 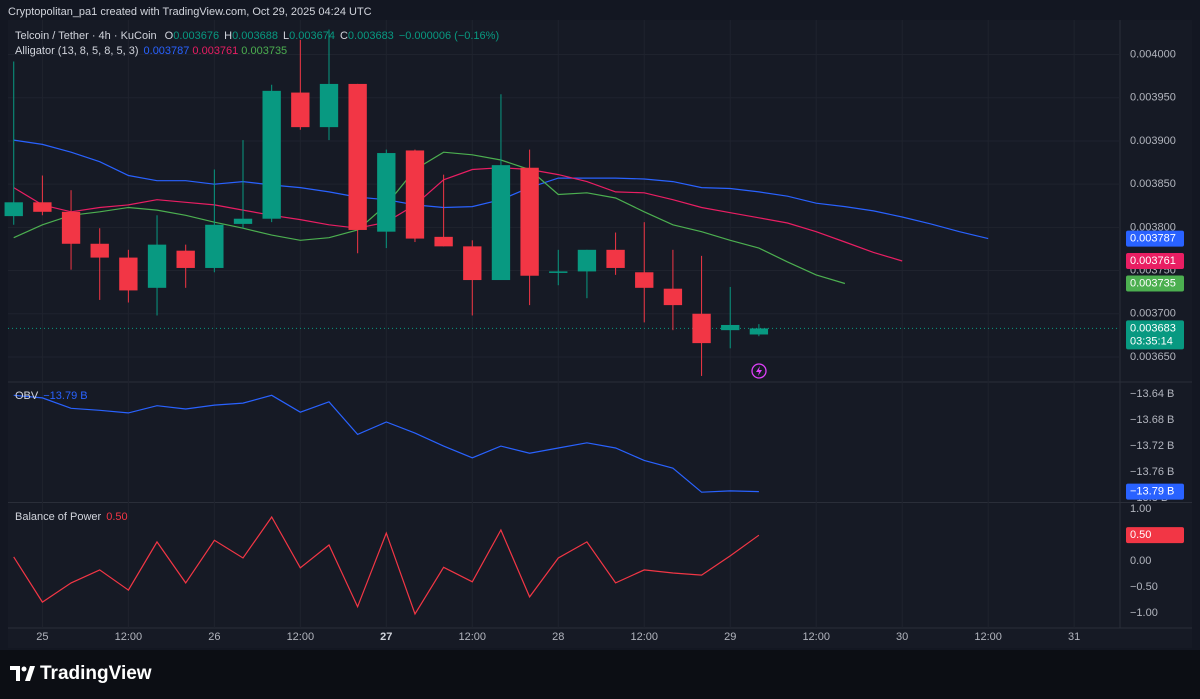 What do you see at coordinates (312, 36) in the screenshot?
I see `legend-value: 0.003674` at bounding box center [312, 36].